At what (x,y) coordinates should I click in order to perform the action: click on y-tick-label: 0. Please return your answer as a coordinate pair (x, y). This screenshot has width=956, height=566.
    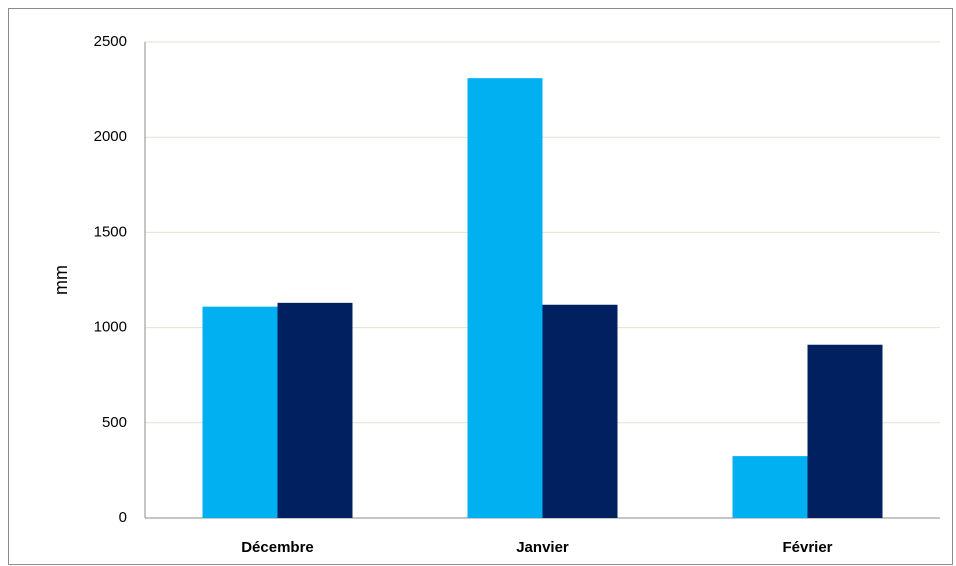
    Looking at the image, I should click on (123, 517).